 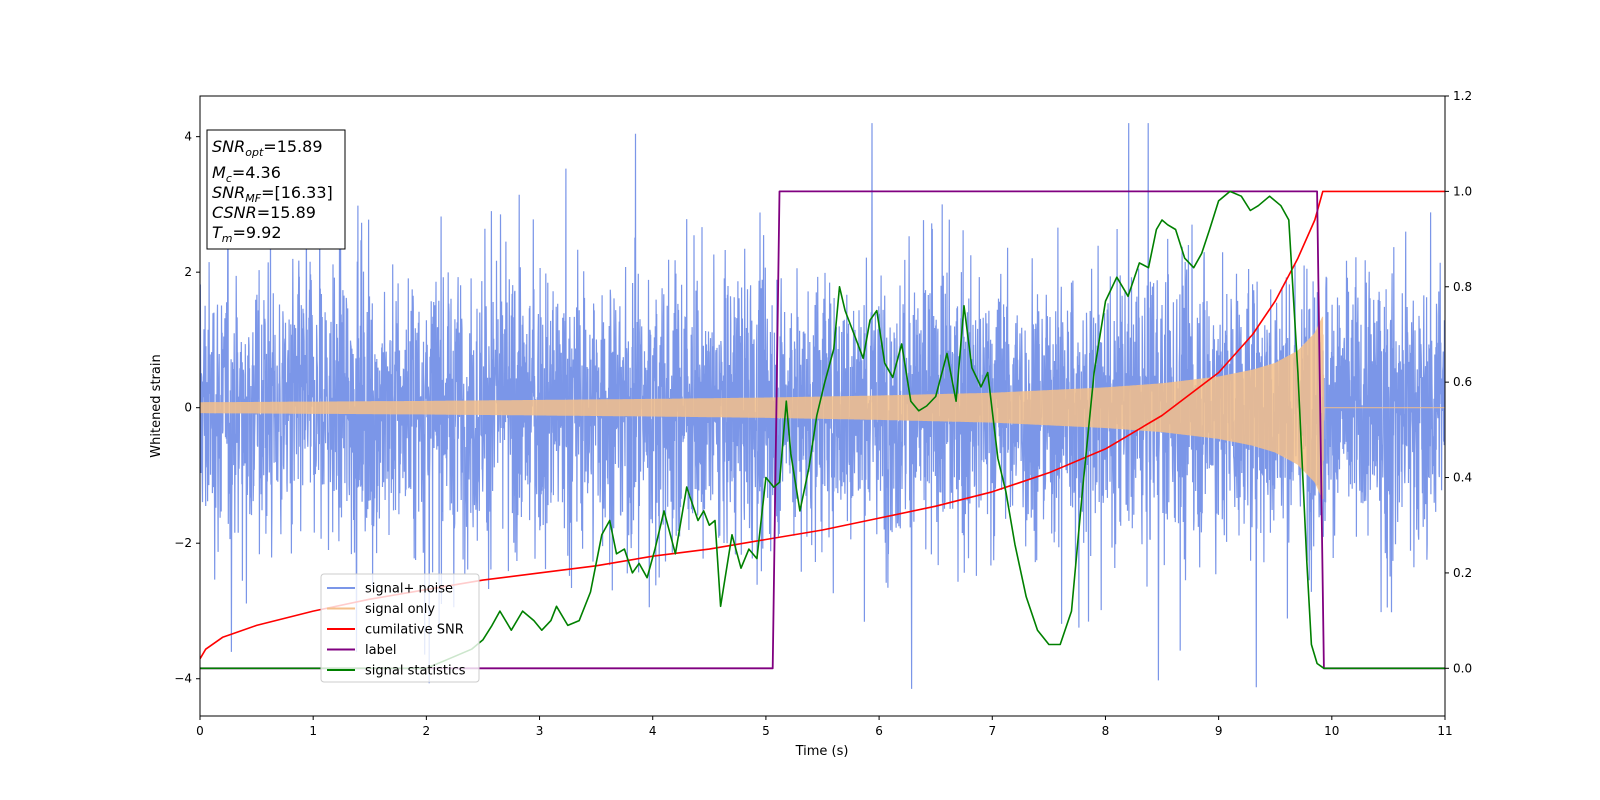 I want to click on legend-label: signal only, so click(x=400, y=609).